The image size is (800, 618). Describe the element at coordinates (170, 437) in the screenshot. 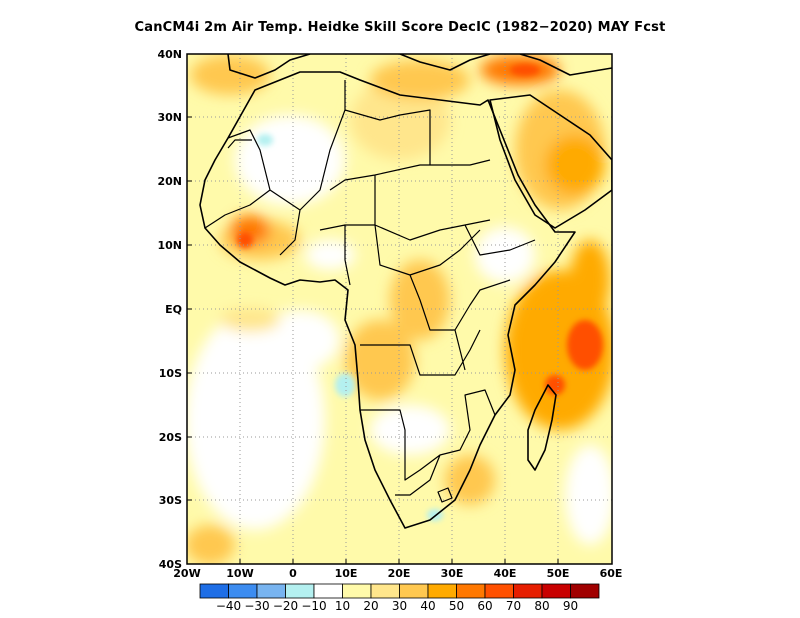

I see `lat-label: 20S` at that location.